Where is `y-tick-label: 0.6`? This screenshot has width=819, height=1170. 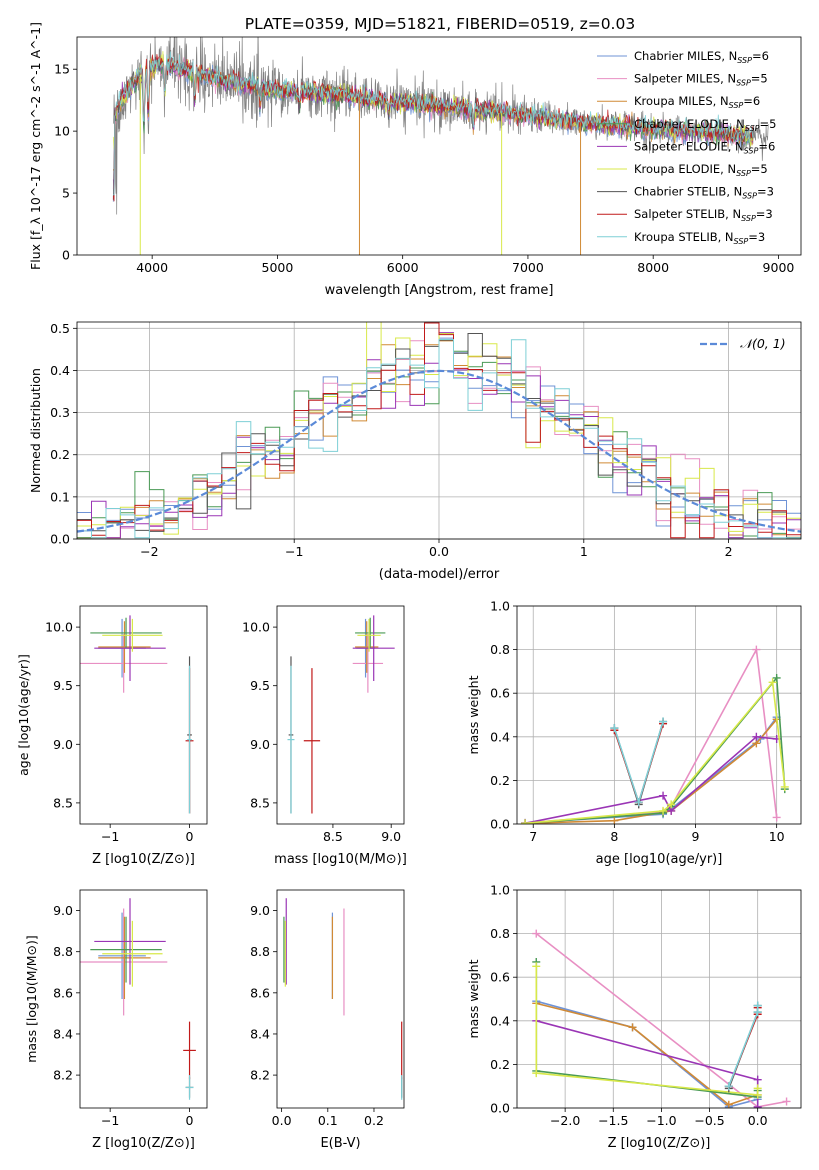 y-tick-label: 0.6 is located at coordinates (500, 693).